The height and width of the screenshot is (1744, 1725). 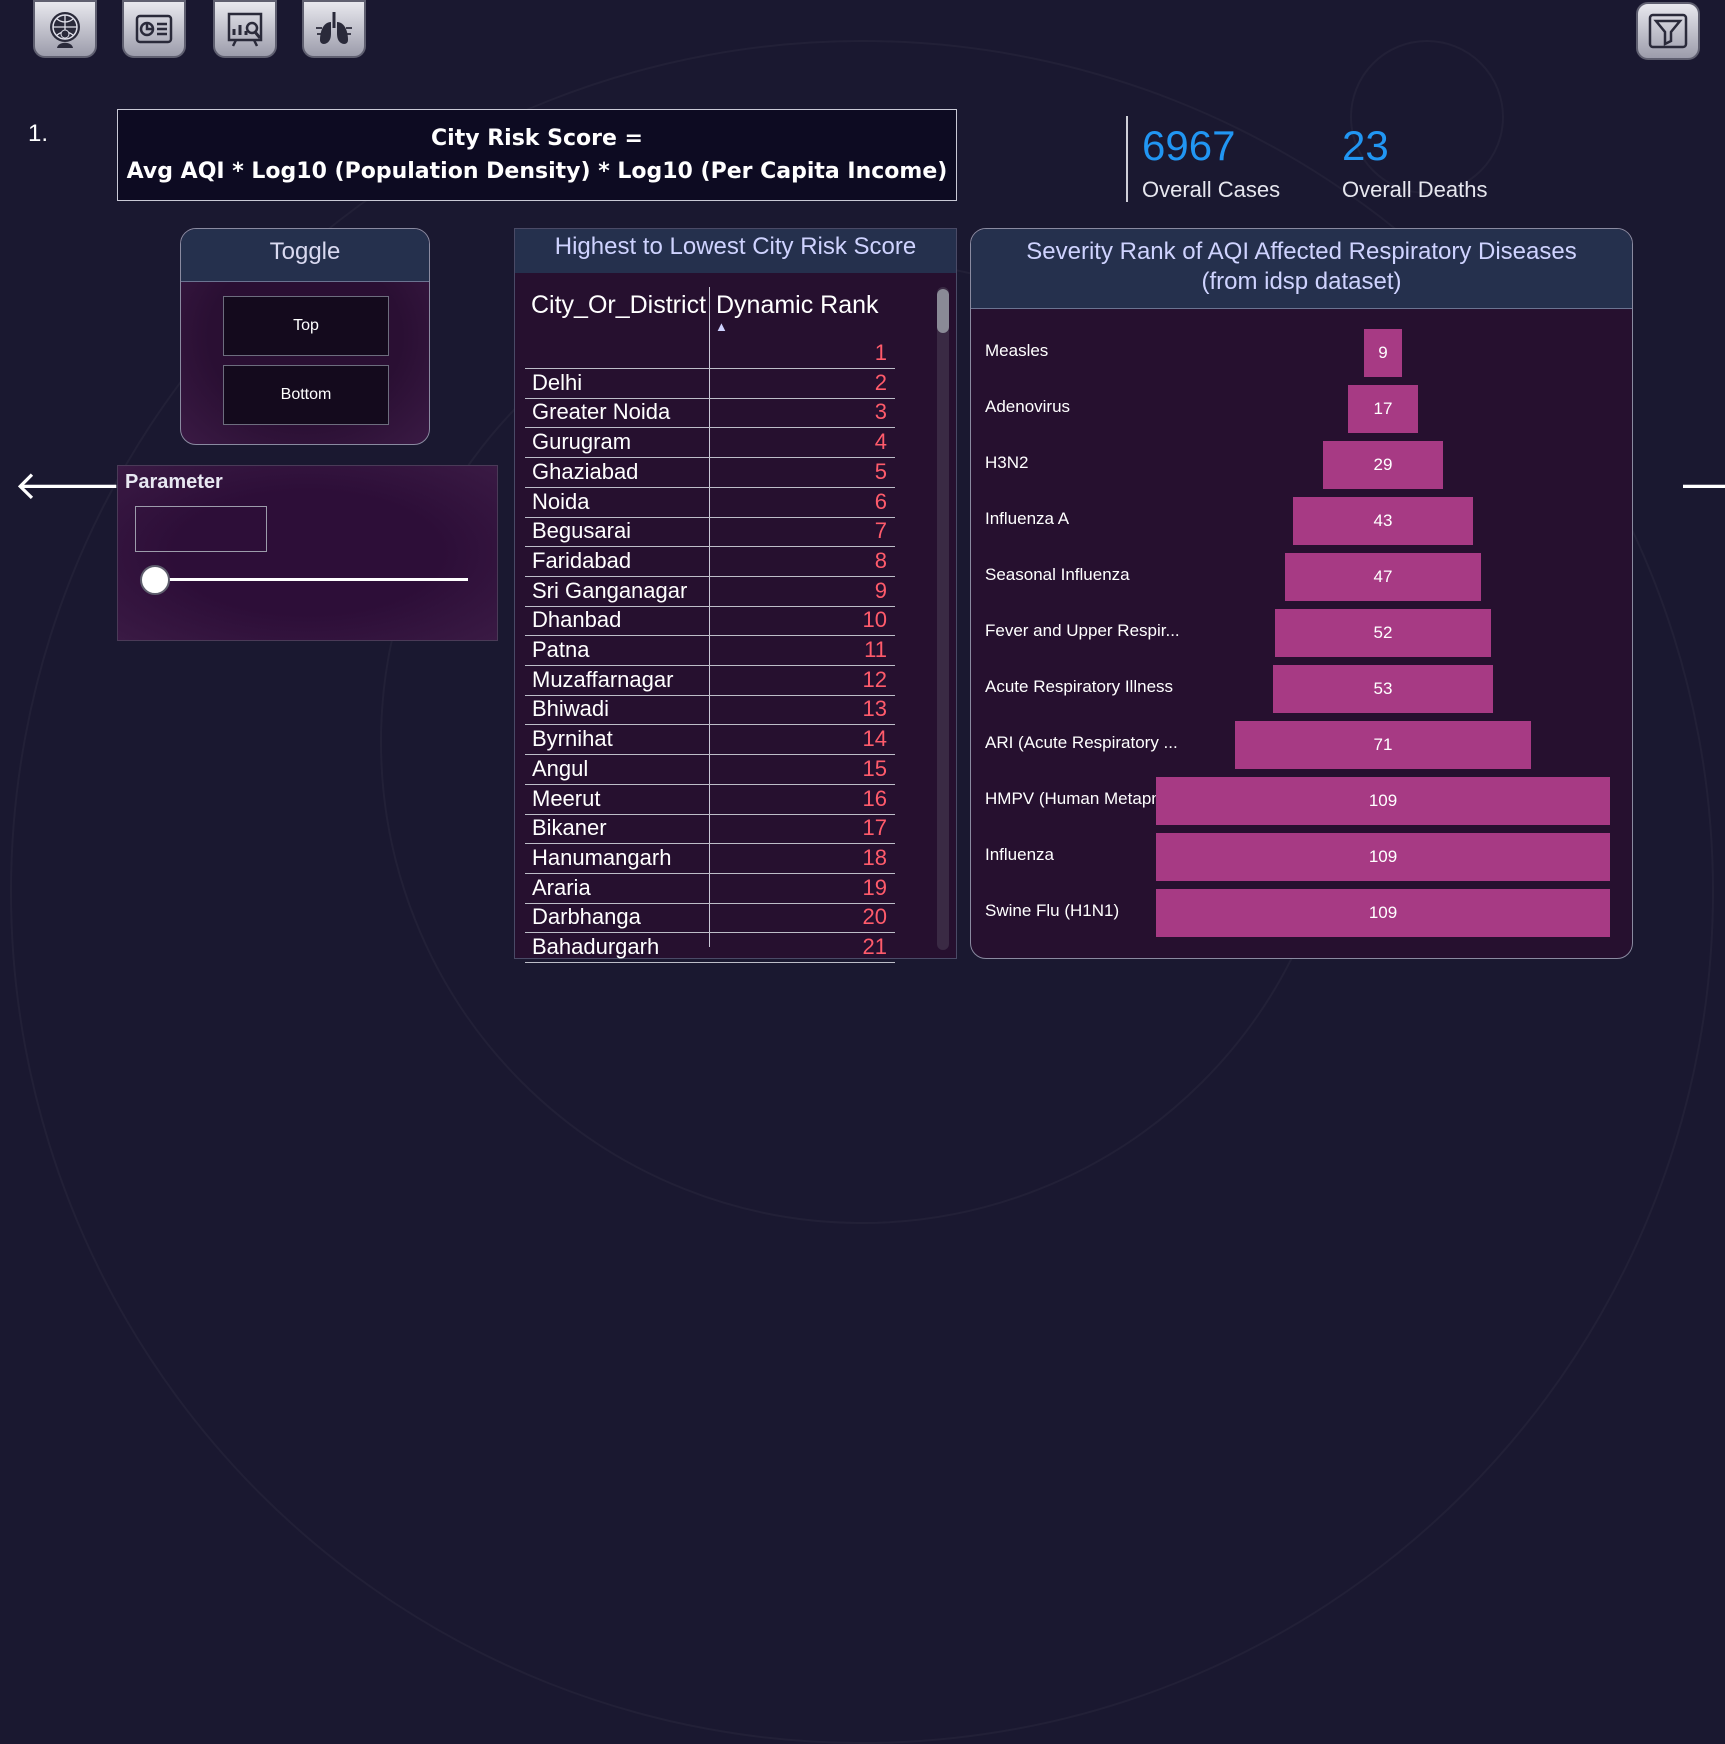 What do you see at coordinates (1415, 189) in the screenshot?
I see `overall-deaths-label: Overall Deaths` at bounding box center [1415, 189].